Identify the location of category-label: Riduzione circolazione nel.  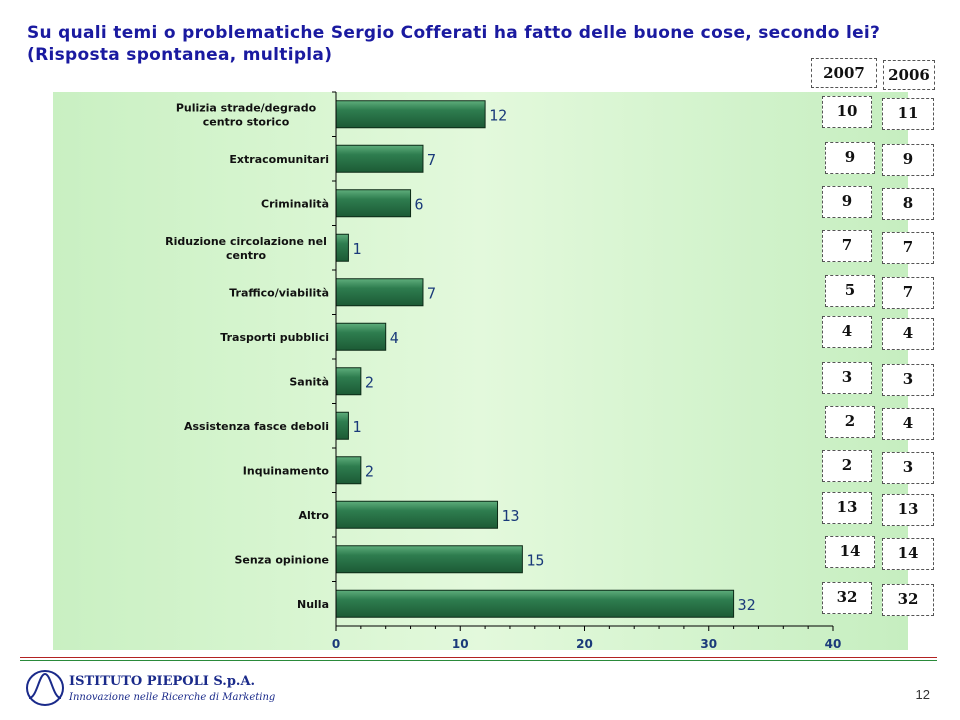
(246, 241).